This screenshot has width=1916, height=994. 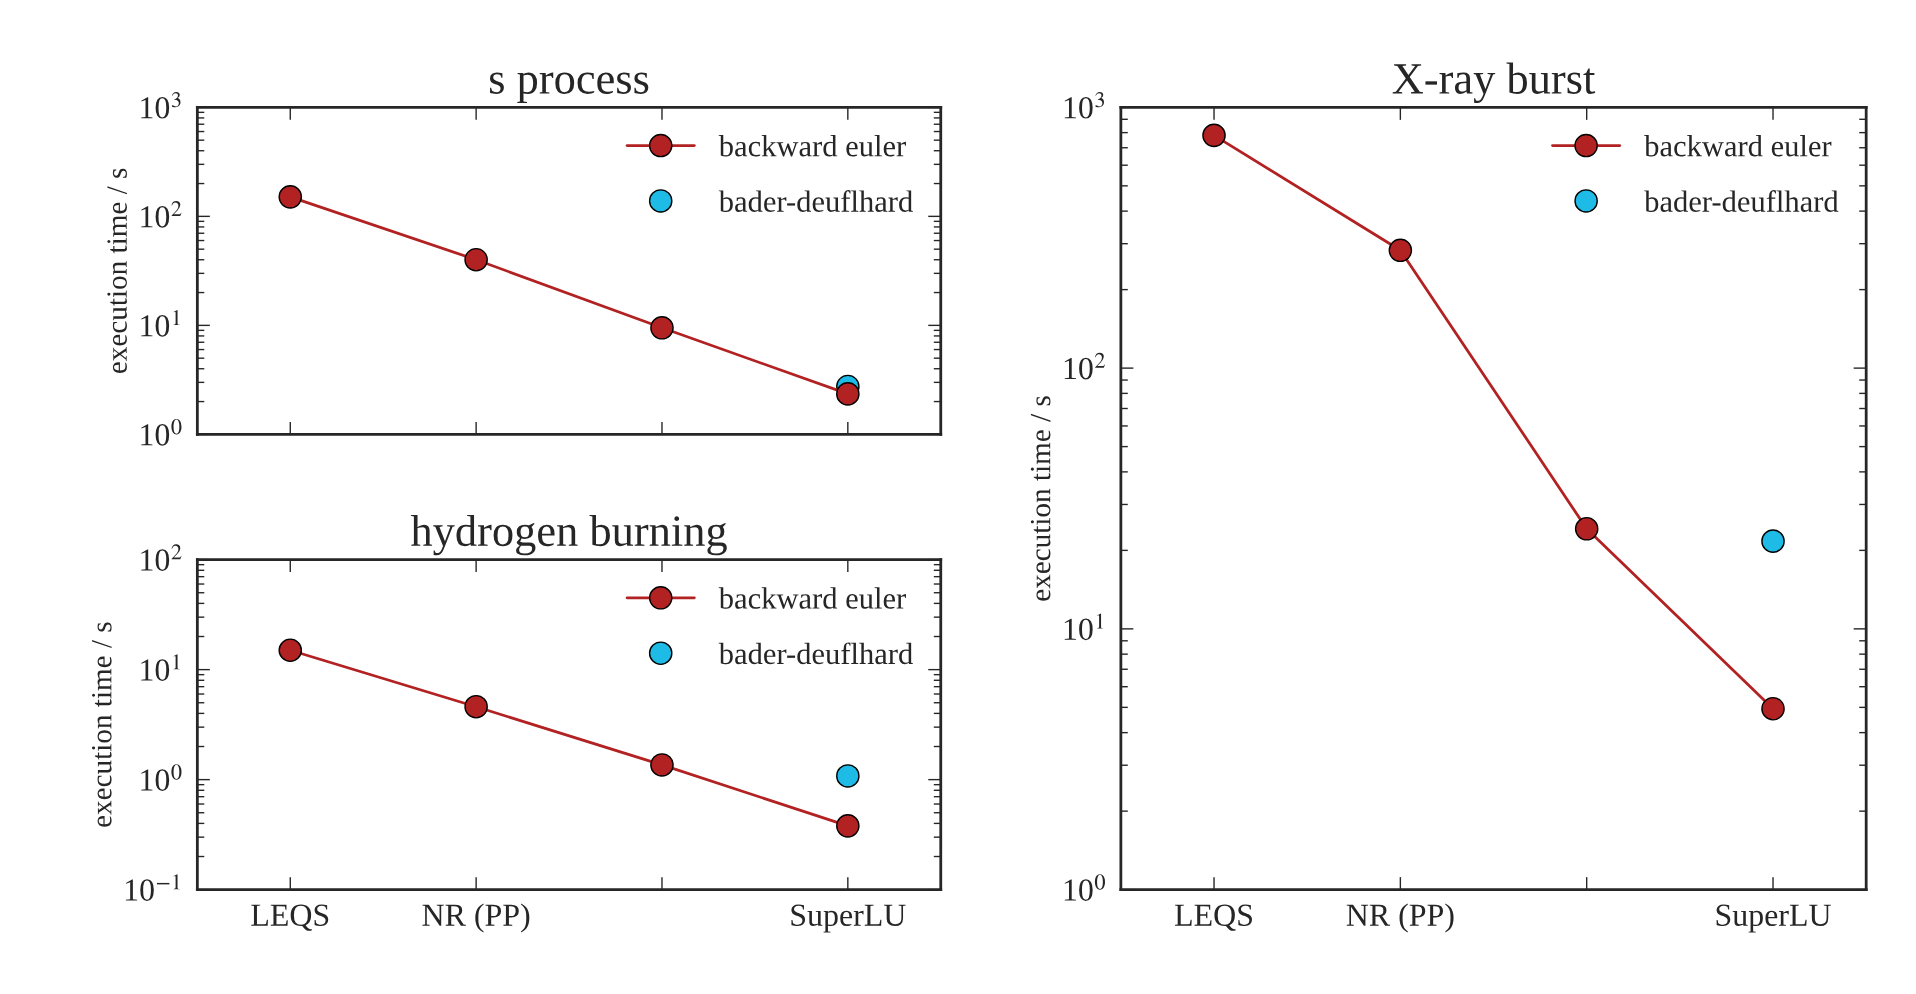 I want to click on chart-title: s process, so click(x=569, y=87).